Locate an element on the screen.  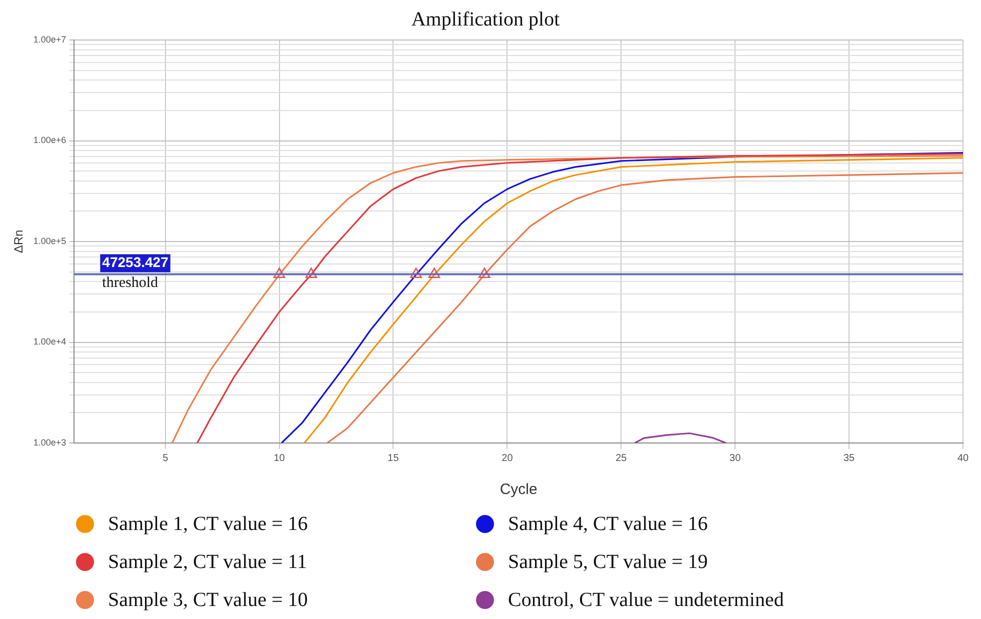
x-tick-label: 20 is located at coordinates (508, 458).